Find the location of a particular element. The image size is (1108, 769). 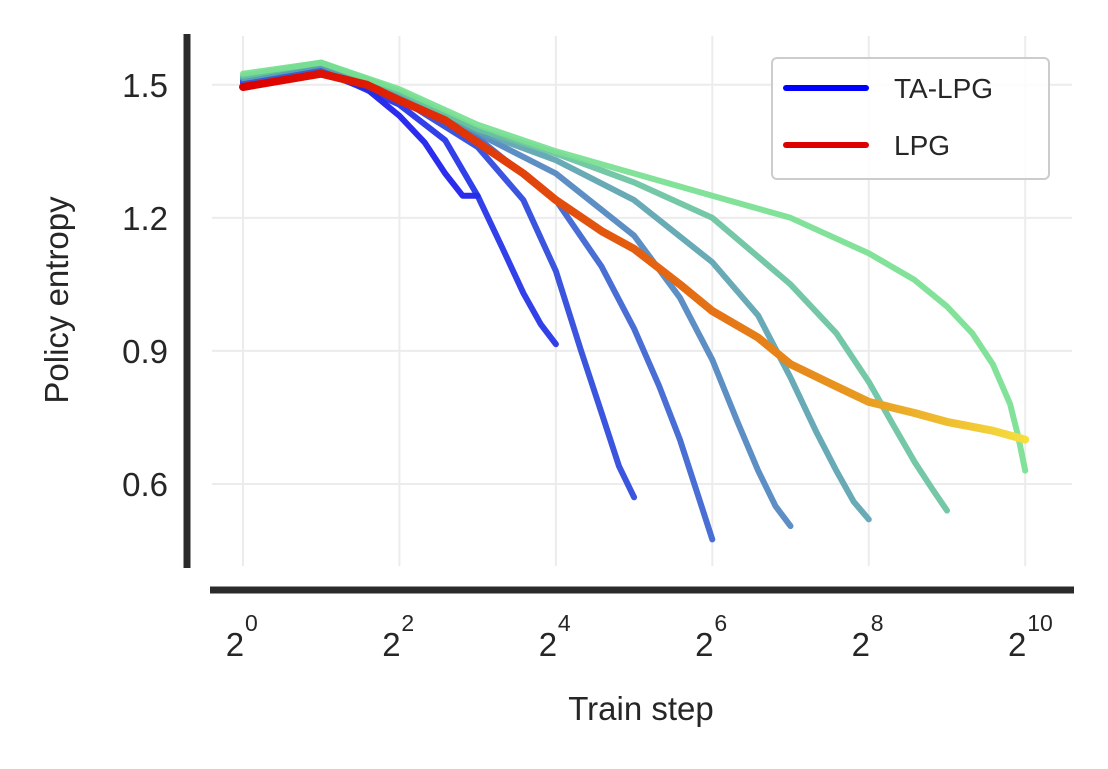

x-tick-label: 28 is located at coordinates (868, 636).